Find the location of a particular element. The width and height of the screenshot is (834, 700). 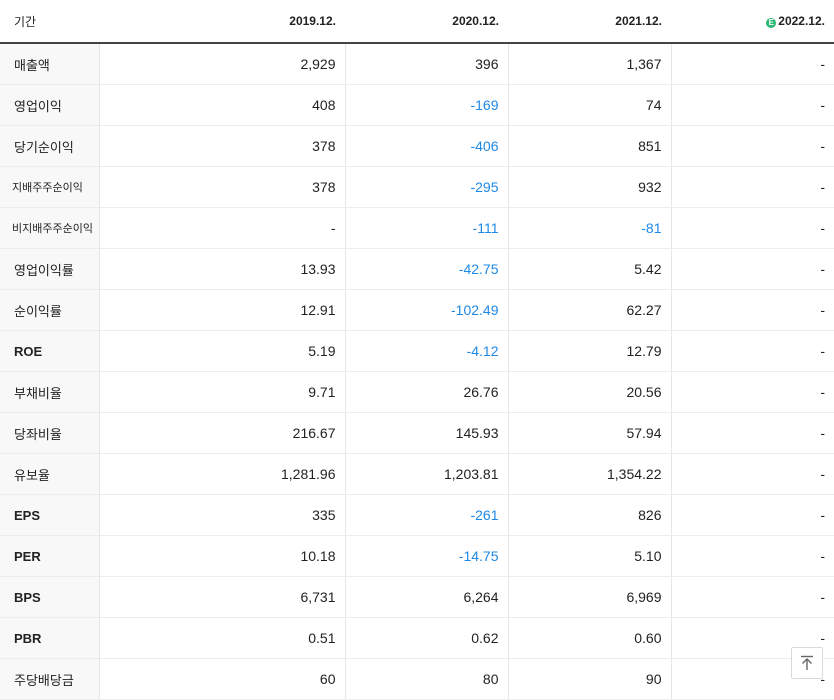

table-cell: 396 is located at coordinates (426, 64).